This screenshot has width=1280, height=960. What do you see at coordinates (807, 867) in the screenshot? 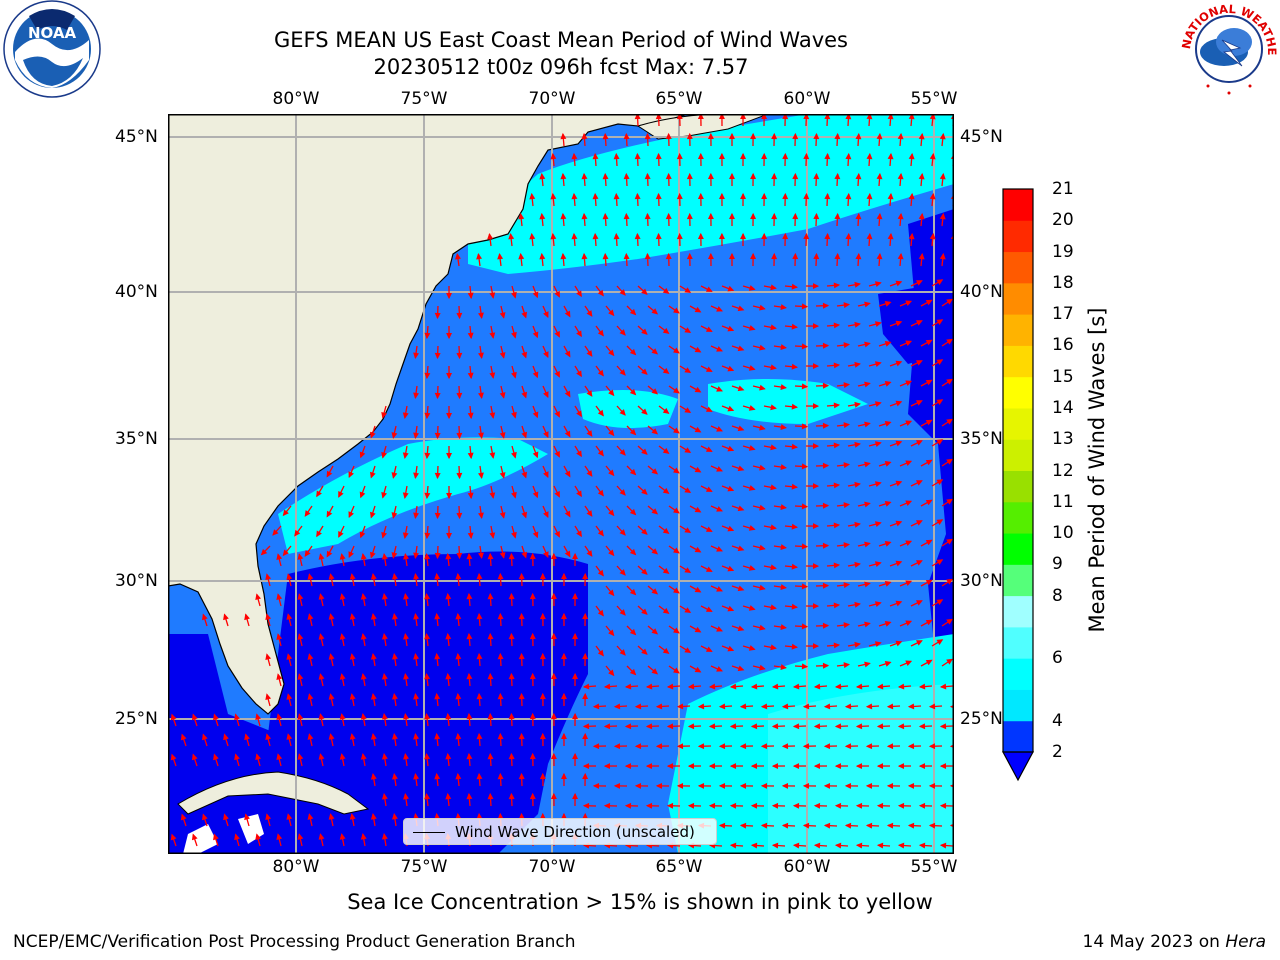
I see `lon-tick-bottom-60w: 60°W` at bounding box center [807, 867].